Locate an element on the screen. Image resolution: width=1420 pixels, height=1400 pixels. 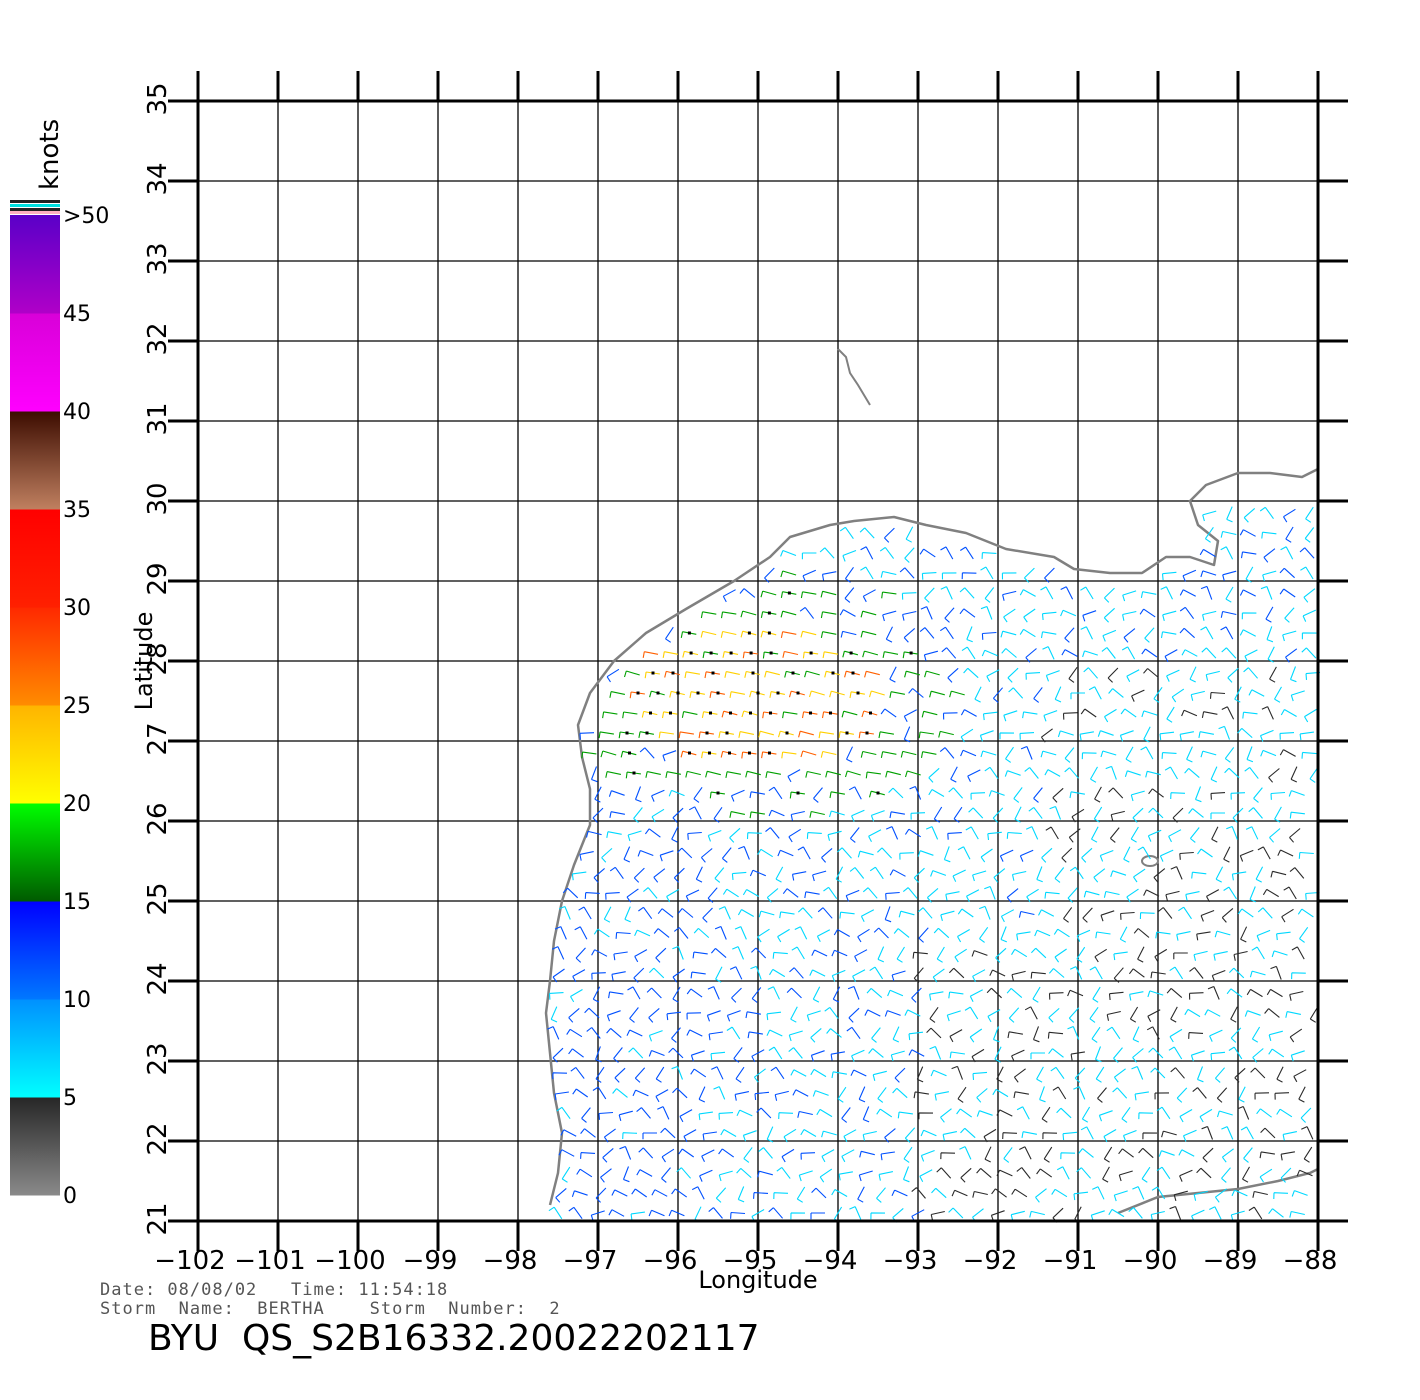
lat-tick-label: 27 is located at coordinates (158, 738).